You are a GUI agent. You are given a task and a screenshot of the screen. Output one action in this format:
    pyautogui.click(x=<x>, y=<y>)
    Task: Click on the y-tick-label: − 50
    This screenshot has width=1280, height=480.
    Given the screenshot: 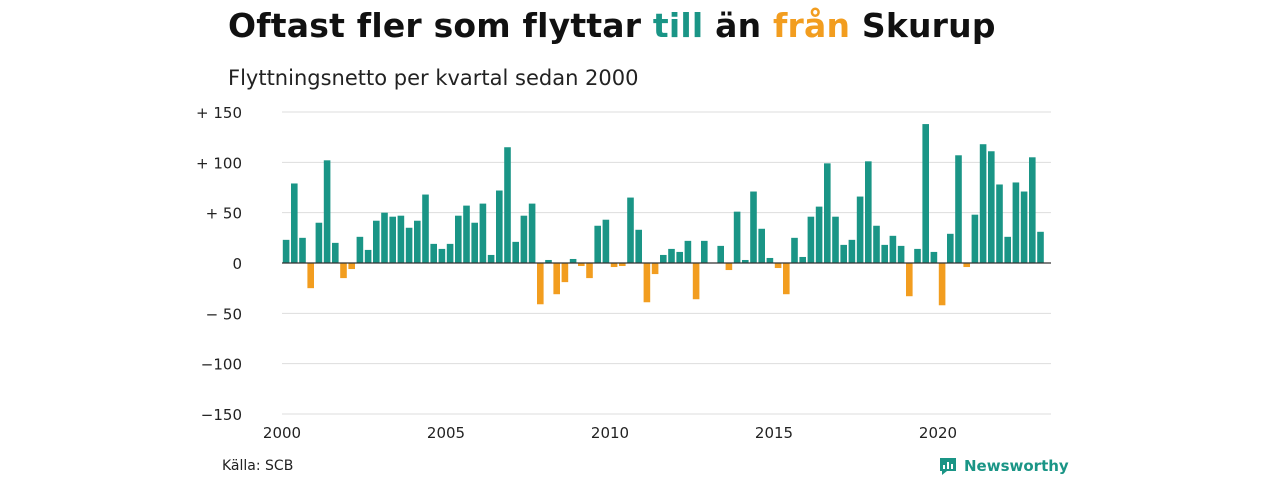 What is the action you would take?
    pyautogui.click(x=224, y=314)
    